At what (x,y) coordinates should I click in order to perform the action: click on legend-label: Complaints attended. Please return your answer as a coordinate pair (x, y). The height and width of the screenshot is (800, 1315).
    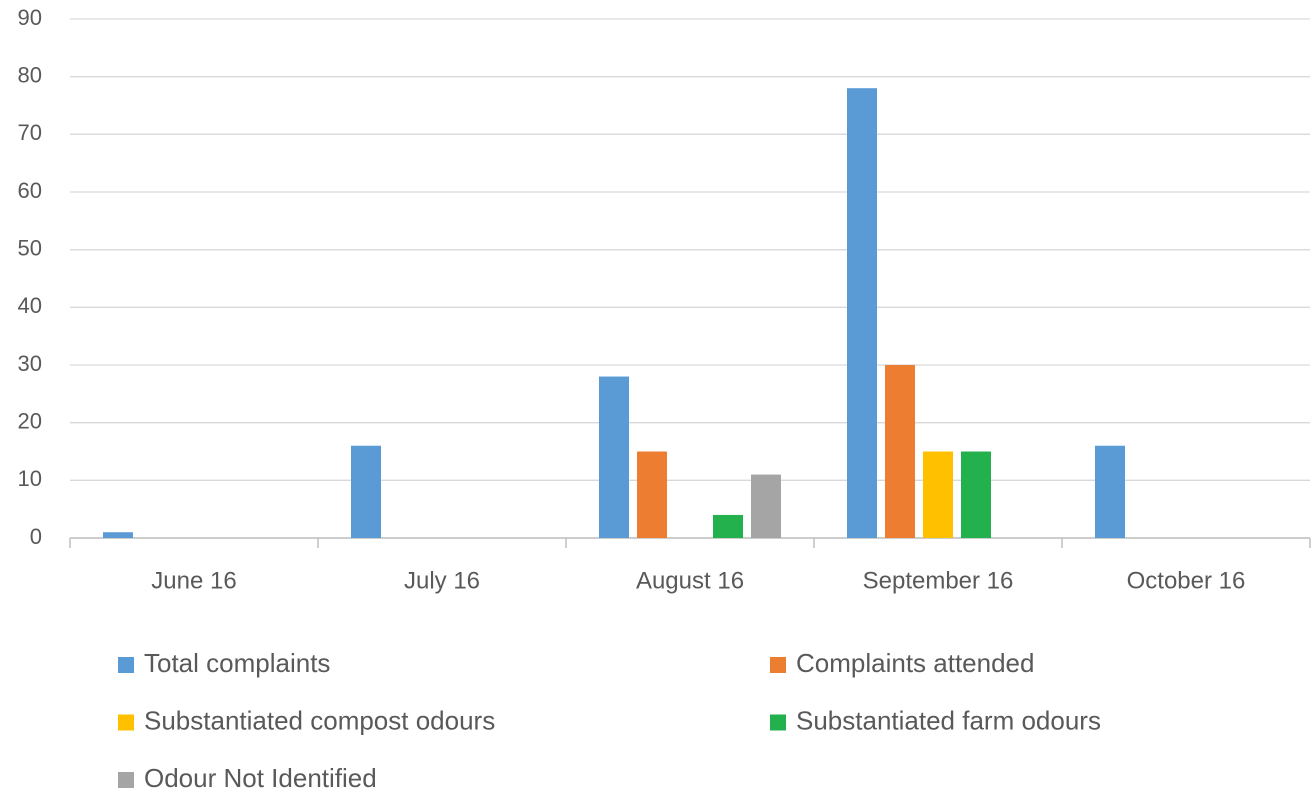
    Looking at the image, I should click on (915, 663).